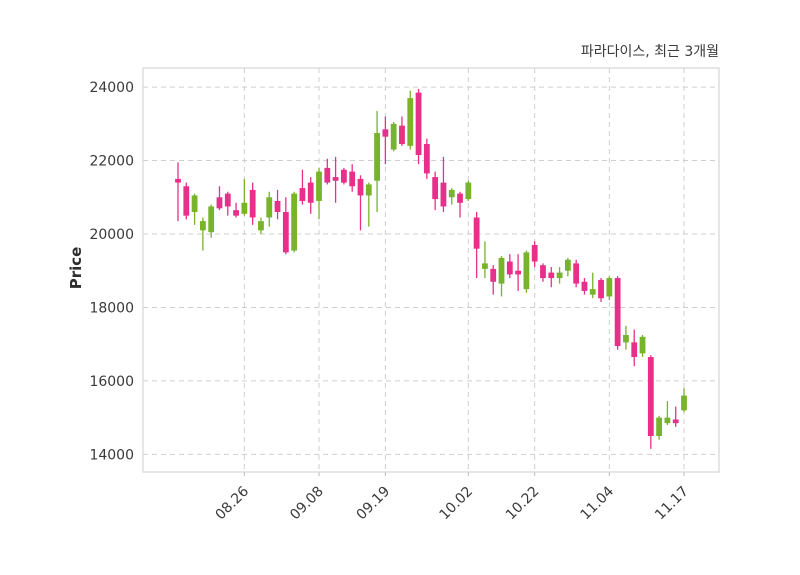  I want to click on x-tick-label: 10.22, so click(523, 504).